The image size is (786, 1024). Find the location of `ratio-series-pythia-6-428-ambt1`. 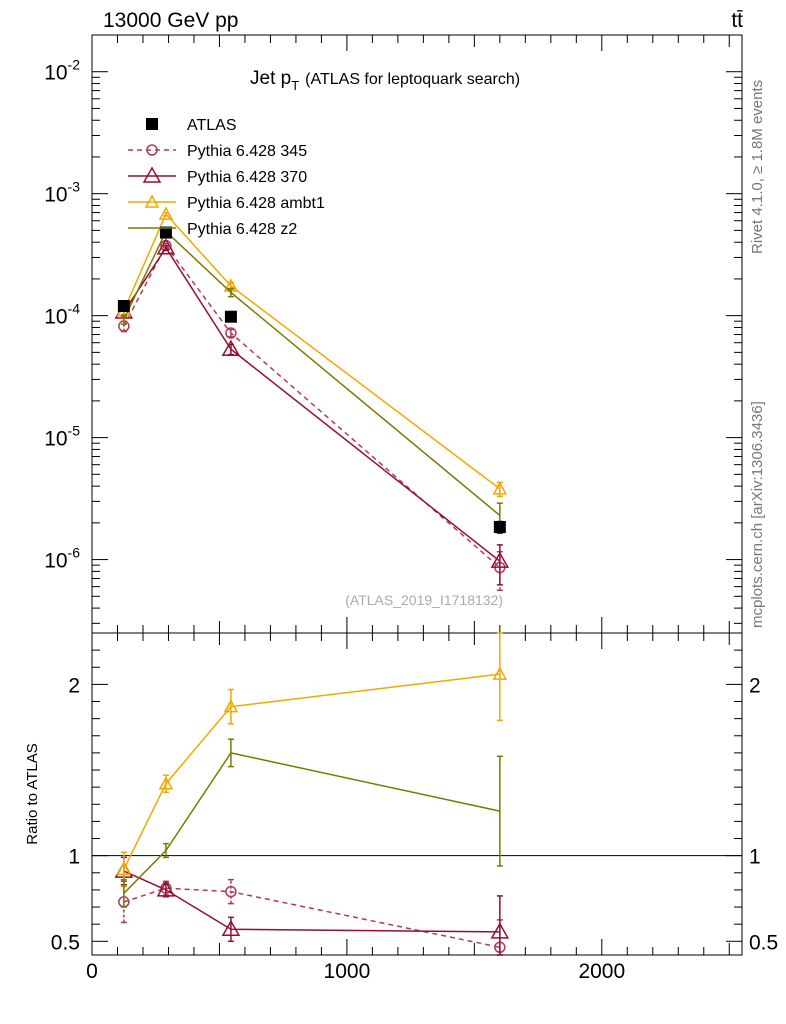

ratio-series-pythia-6-428-ambt1 is located at coordinates (312, 760).